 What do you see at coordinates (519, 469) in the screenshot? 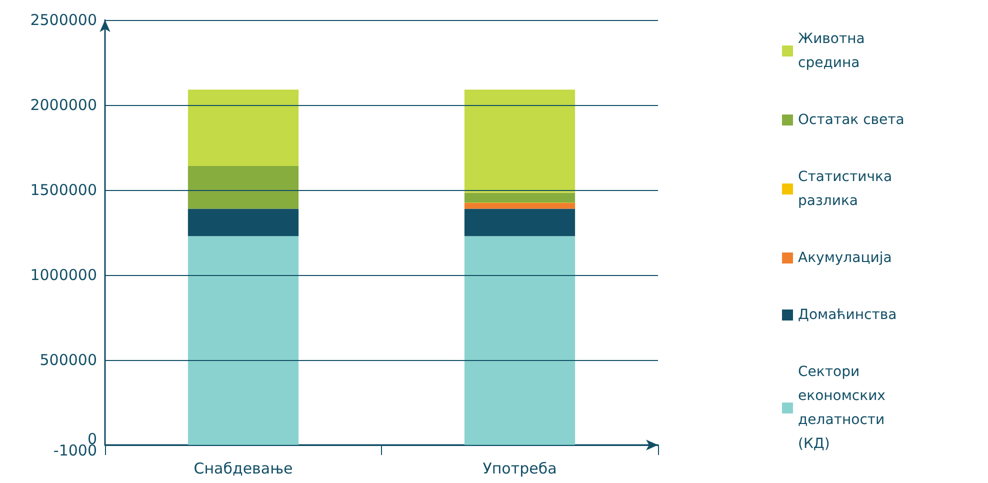
I see `x-tick-label: Употреба` at bounding box center [519, 469].